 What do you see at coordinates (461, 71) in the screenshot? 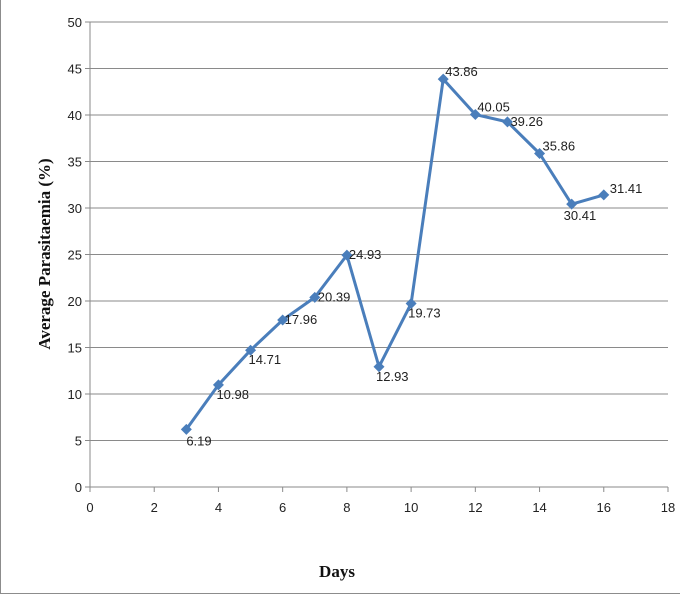
I see `data-label: 43.86` at bounding box center [461, 71].